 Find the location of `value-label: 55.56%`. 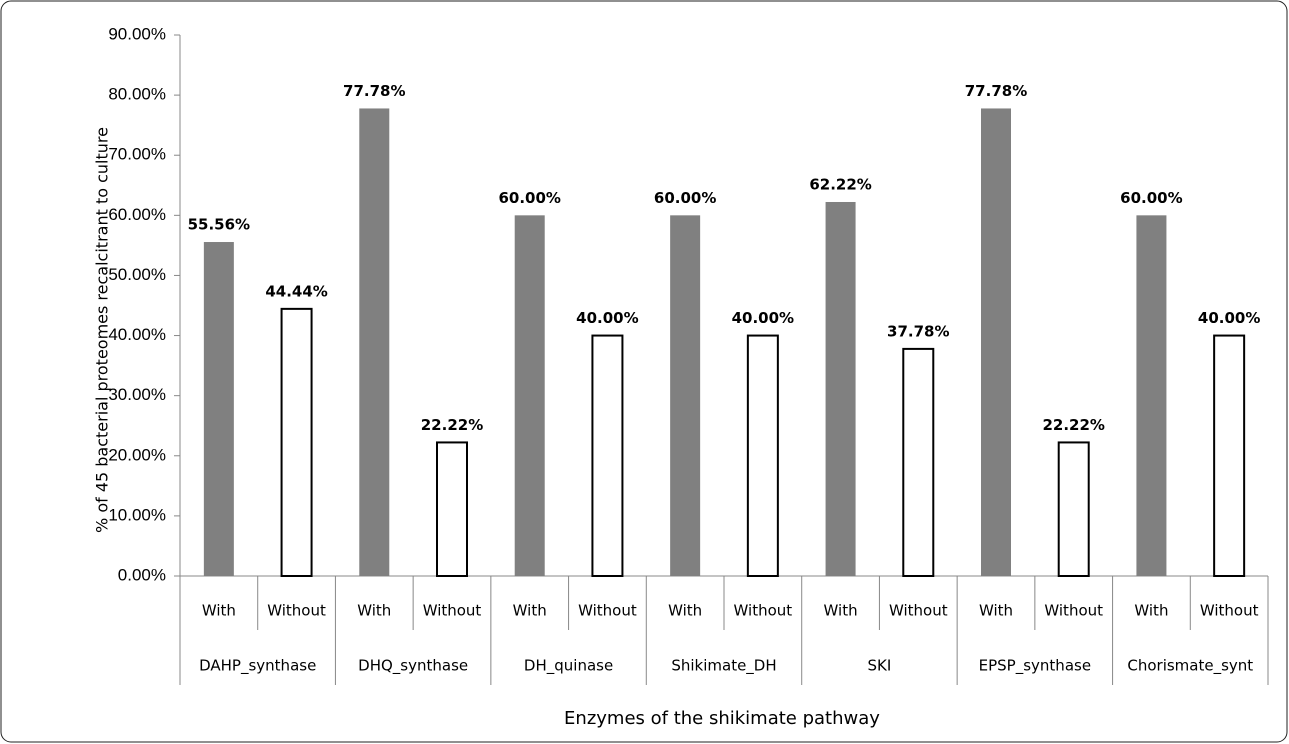

value-label: 55.56% is located at coordinates (219, 225).